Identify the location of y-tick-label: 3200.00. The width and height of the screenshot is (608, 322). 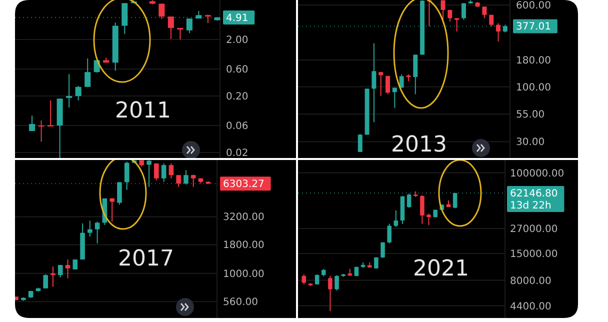
(243, 218).